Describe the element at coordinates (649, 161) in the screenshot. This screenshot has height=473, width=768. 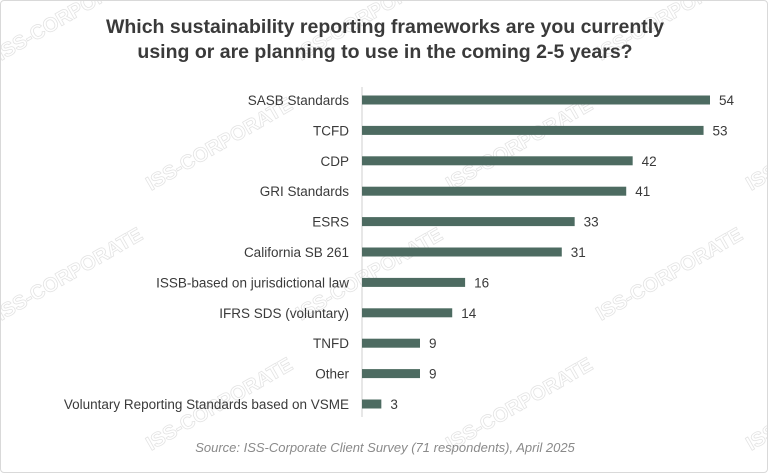
I see `value-label: 42` at that location.